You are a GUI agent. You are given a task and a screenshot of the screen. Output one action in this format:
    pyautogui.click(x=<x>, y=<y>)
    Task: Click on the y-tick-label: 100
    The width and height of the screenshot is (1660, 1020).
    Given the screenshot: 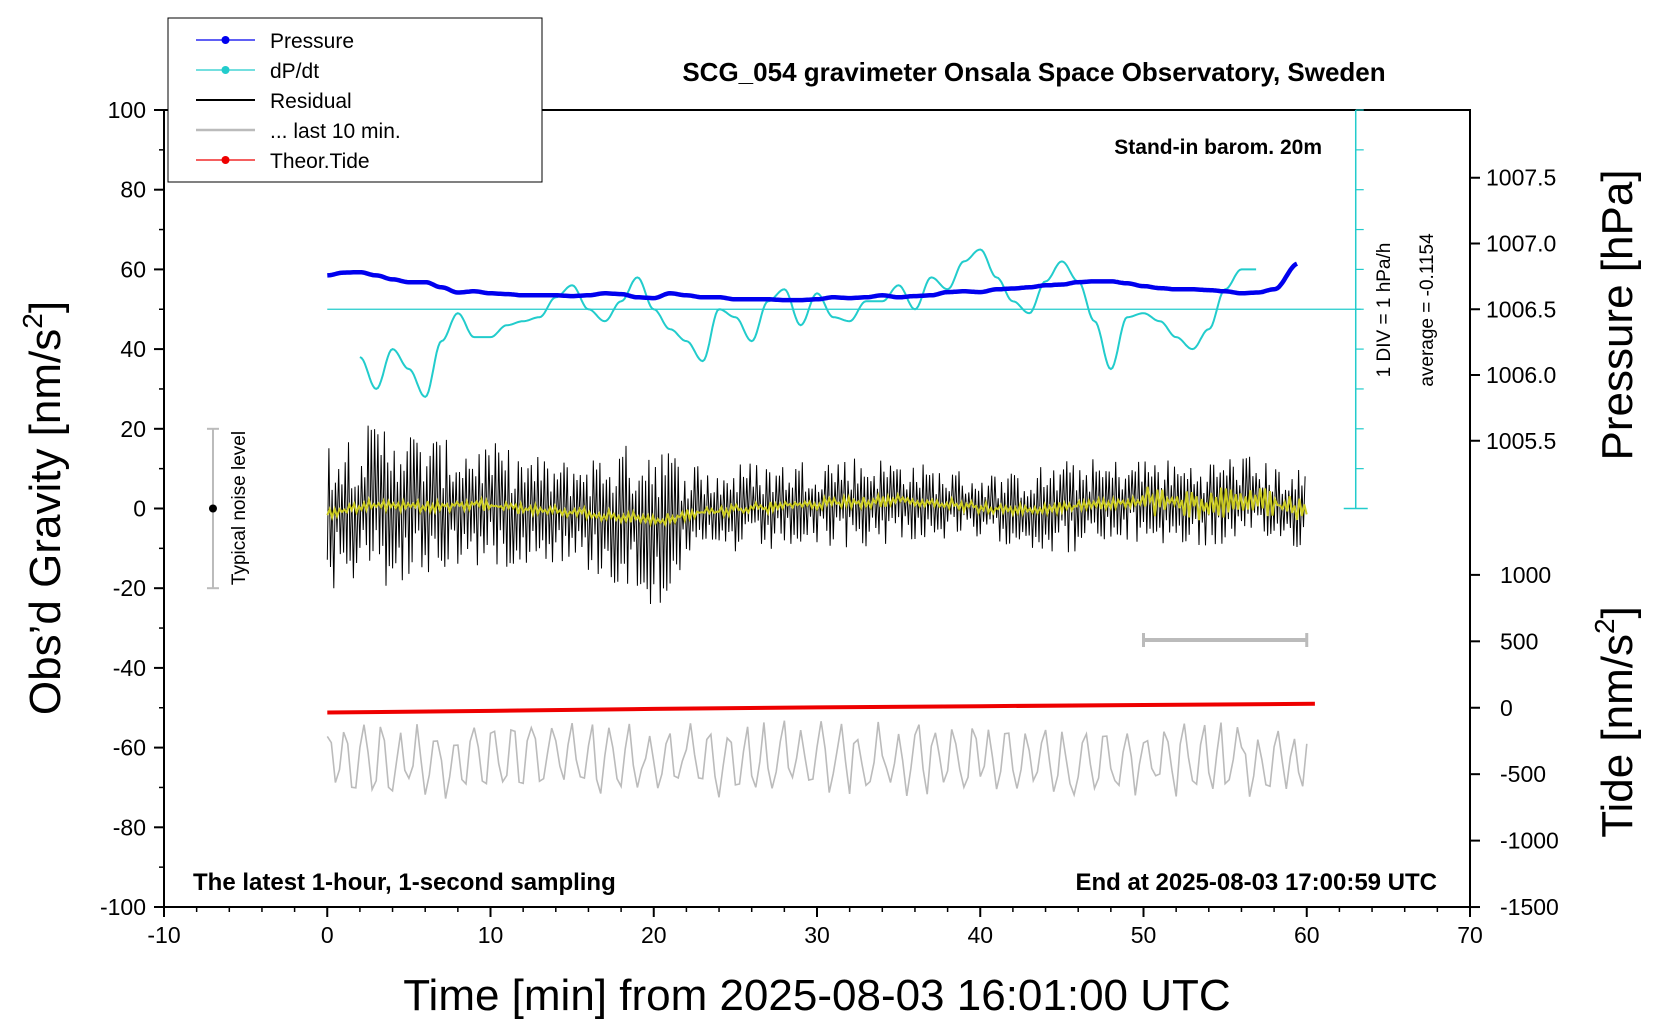 What is the action you would take?
    pyautogui.click(x=127, y=110)
    